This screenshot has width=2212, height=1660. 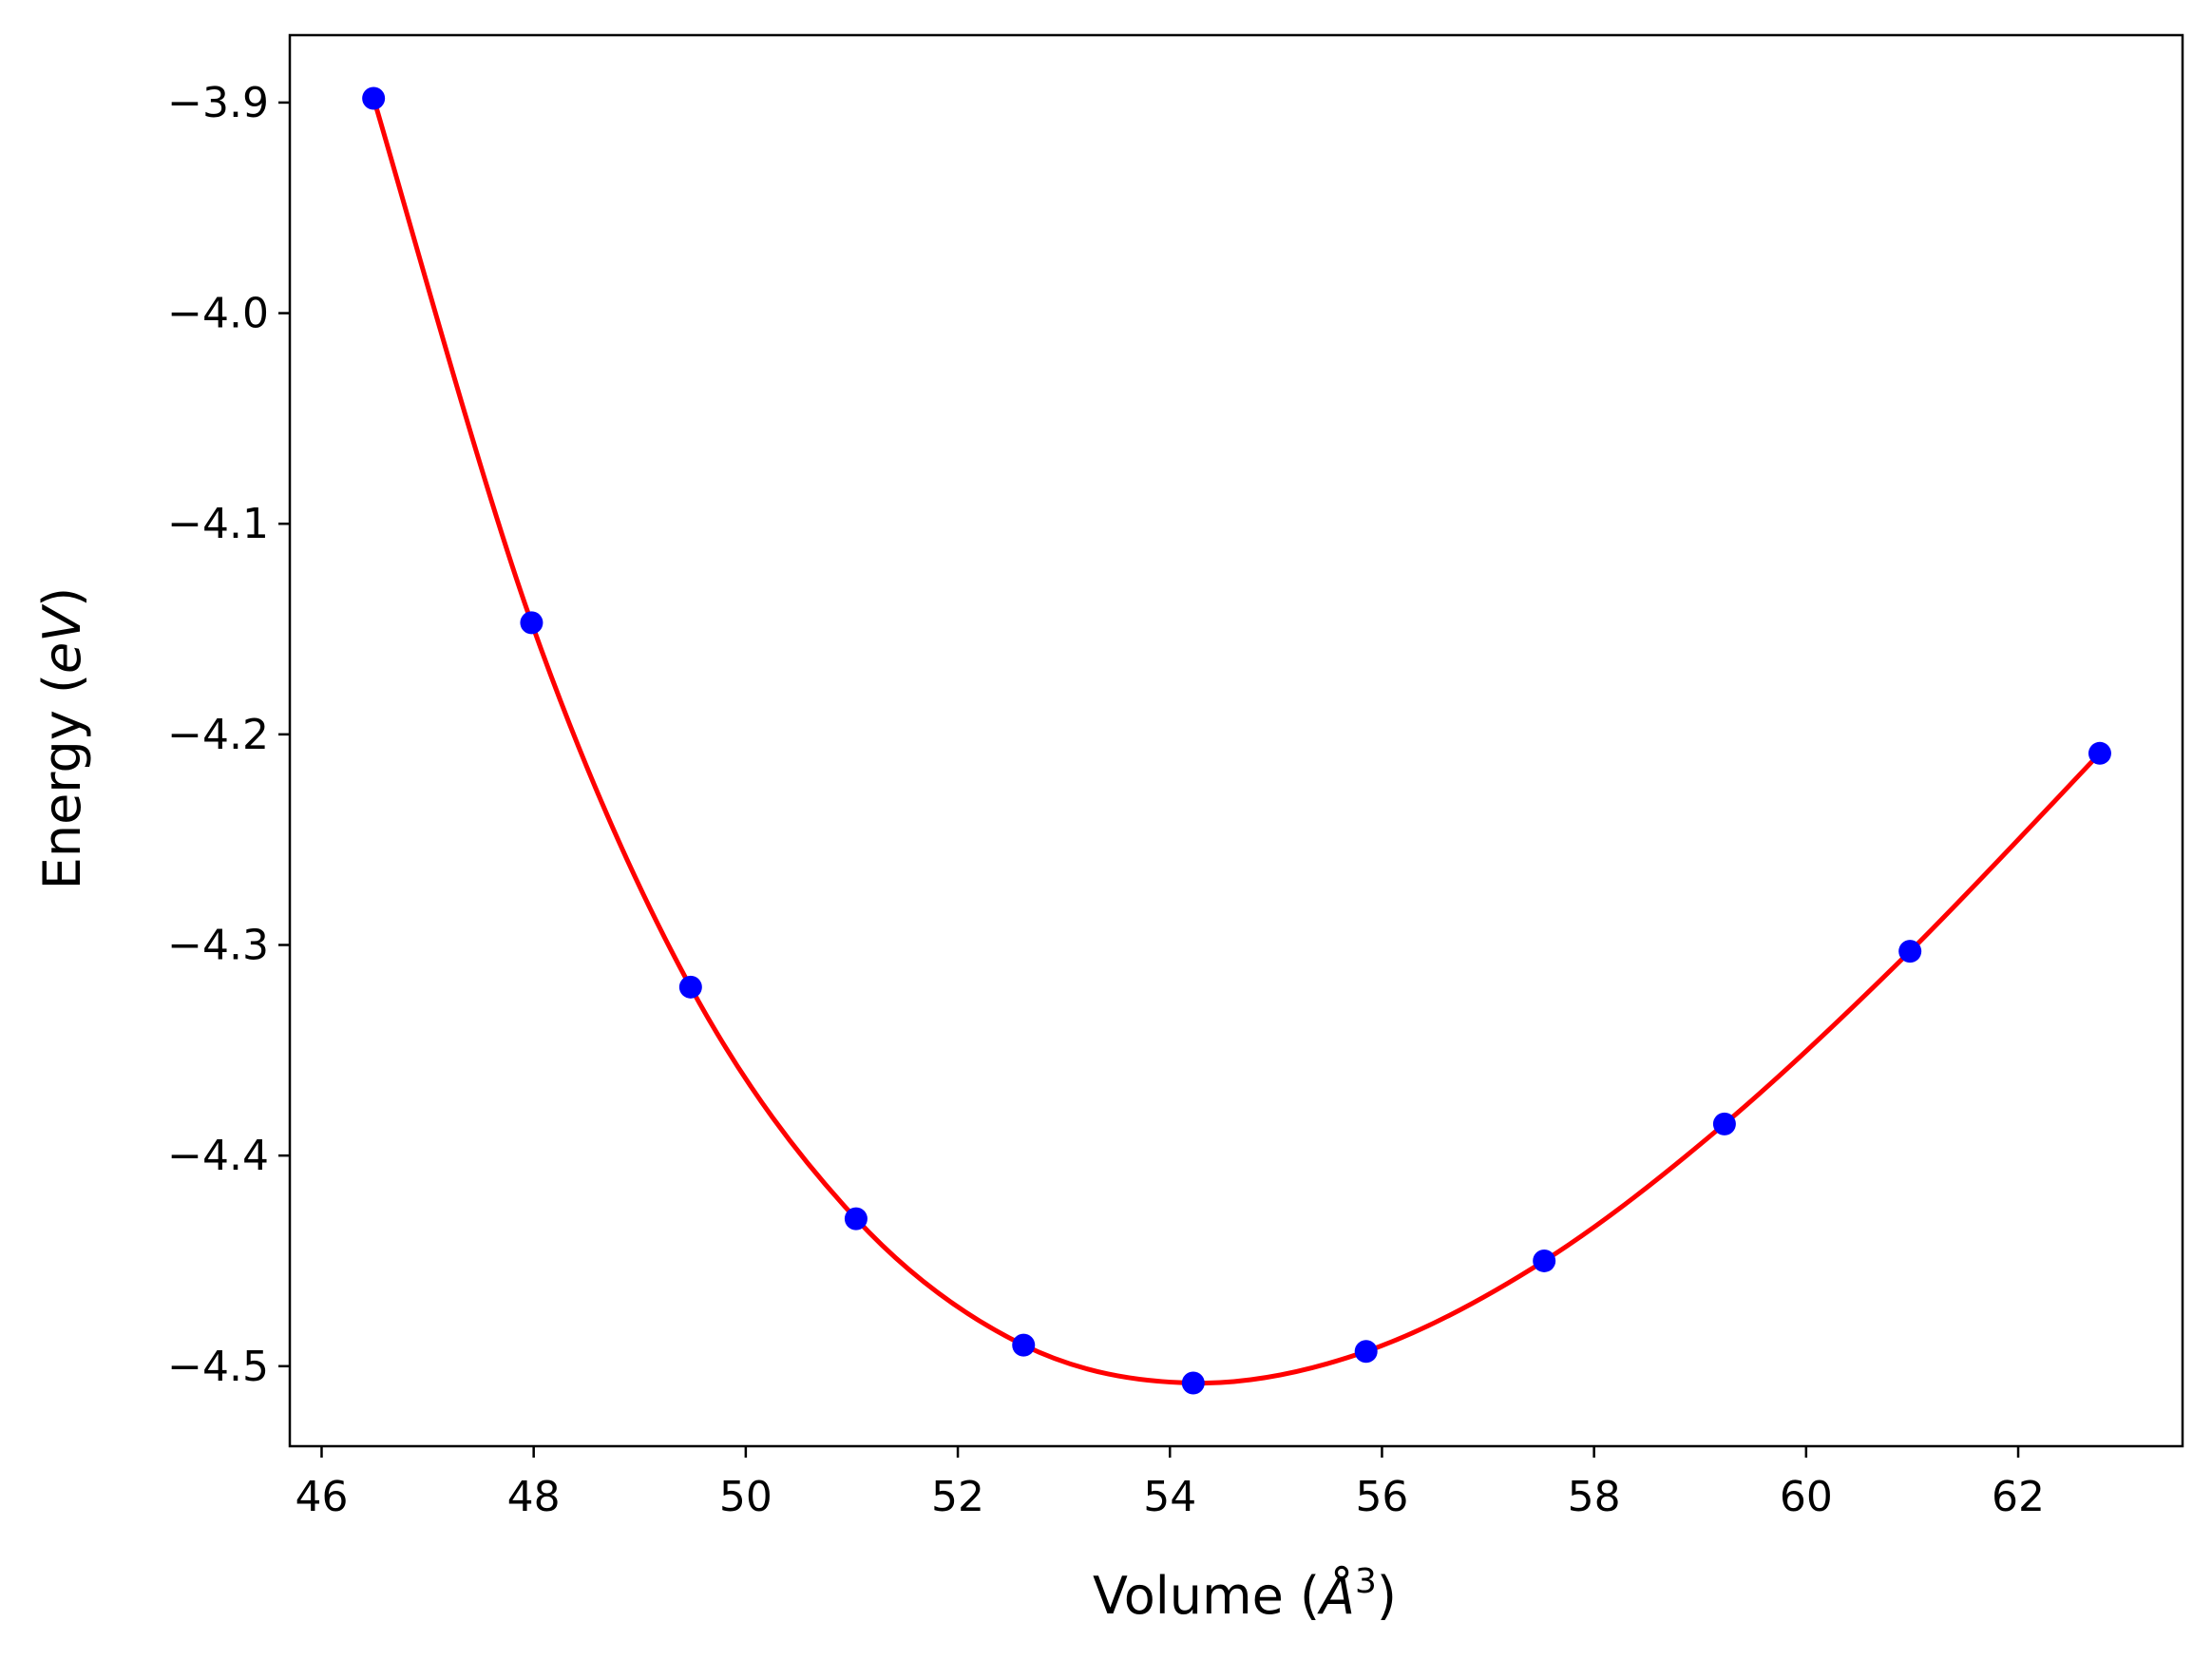 What do you see at coordinates (218, 314) in the screenshot?
I see `y-tick-label: −4.0` at bounding box center [218, 314].